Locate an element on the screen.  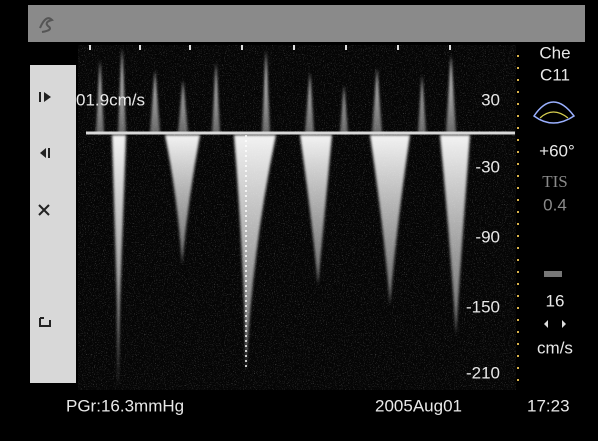
probe-icon is located at coordinates (554, 112).